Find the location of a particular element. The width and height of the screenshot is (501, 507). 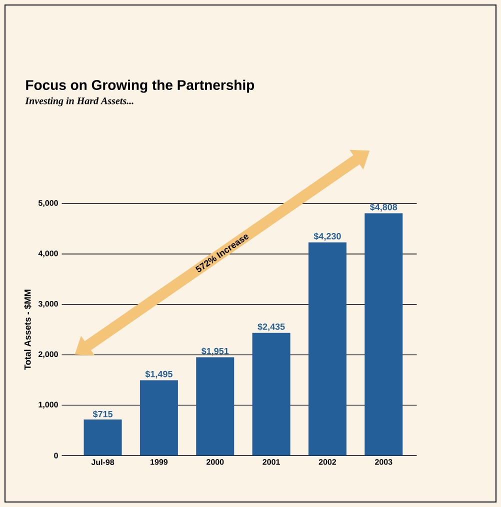

data-label: $715 is located at coordinates (102, 414).